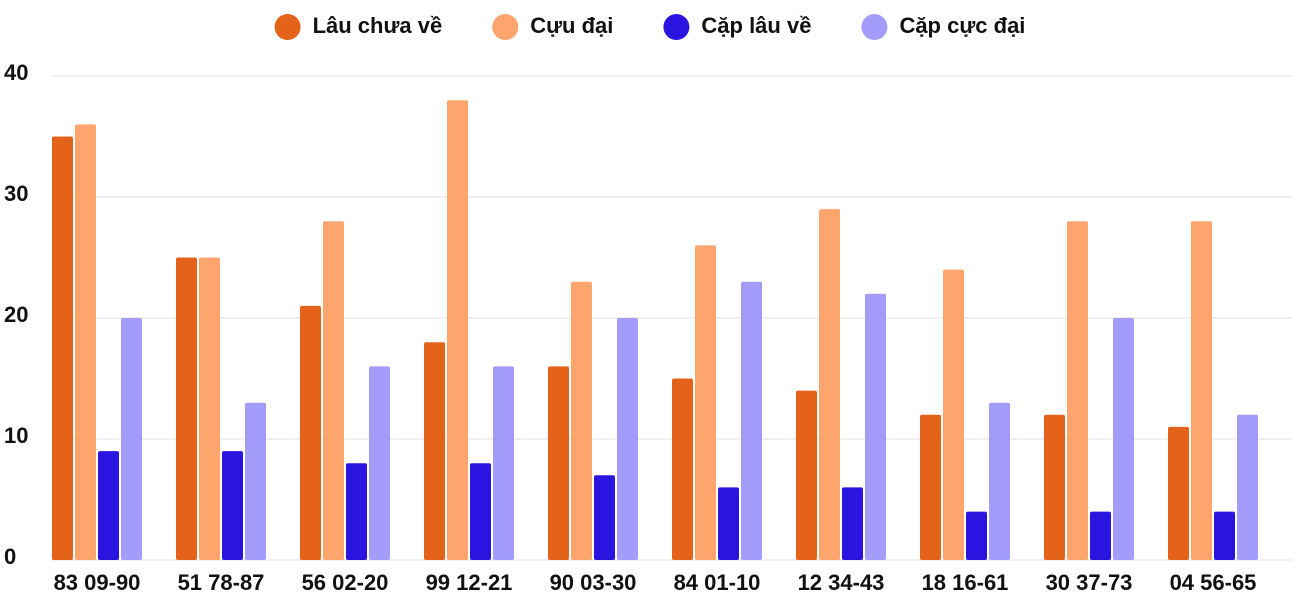  What do you see at coordinates (469, 582) in the screenshot?
I see `x-tick-label: 99 12-21` at bounding box center [469, 582].